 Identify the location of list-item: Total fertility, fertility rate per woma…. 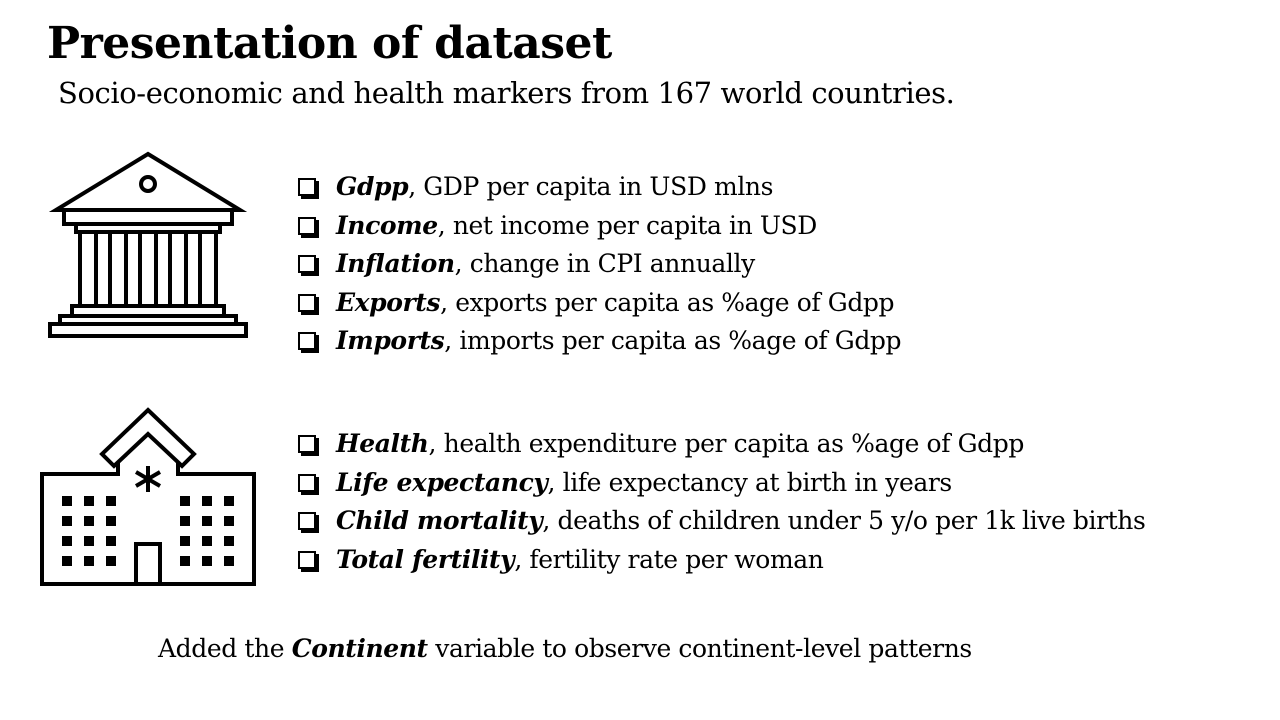
(720, 560).